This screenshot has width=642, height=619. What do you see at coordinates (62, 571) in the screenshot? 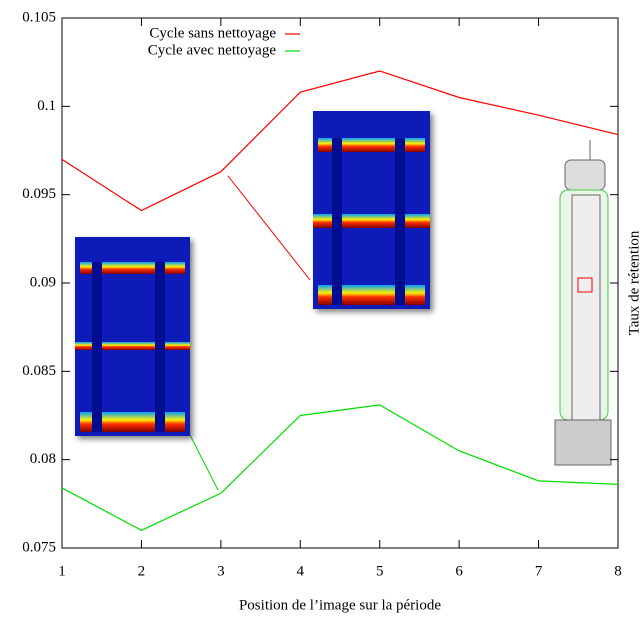
I see `x-tick-label: 1` at bounding box center [62, 571].